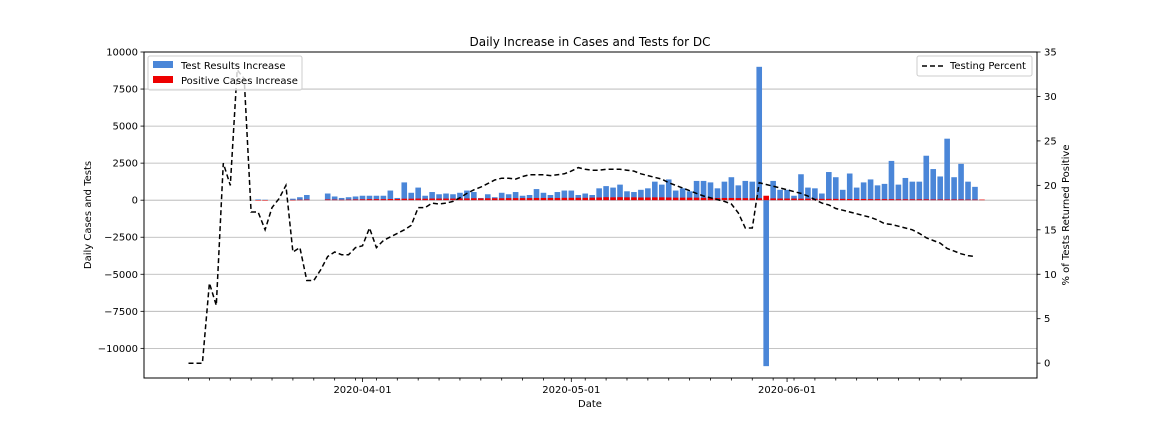  What do you see at coordinates (1050, 275) in the screenshot?
I see `y2-tick-label: 10` at bounding box center [1050, 275].